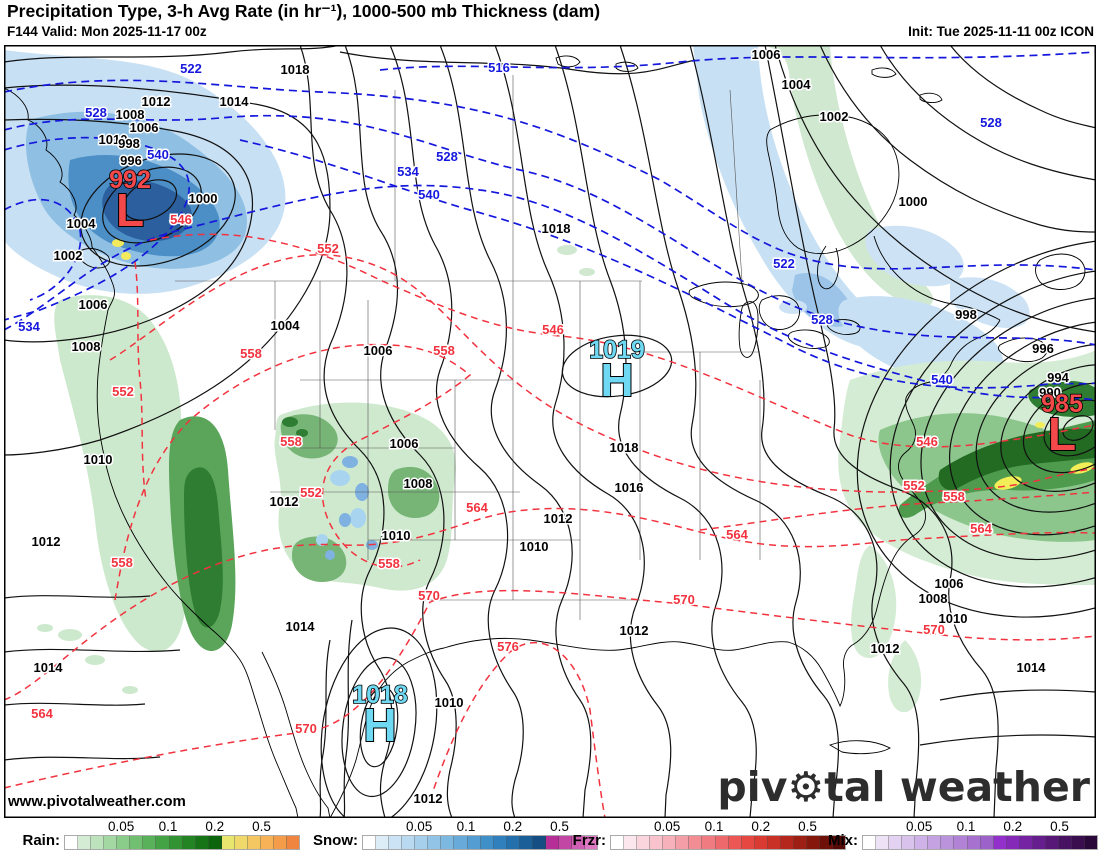  I want to click on contour-label: 522, so click(191, 68).